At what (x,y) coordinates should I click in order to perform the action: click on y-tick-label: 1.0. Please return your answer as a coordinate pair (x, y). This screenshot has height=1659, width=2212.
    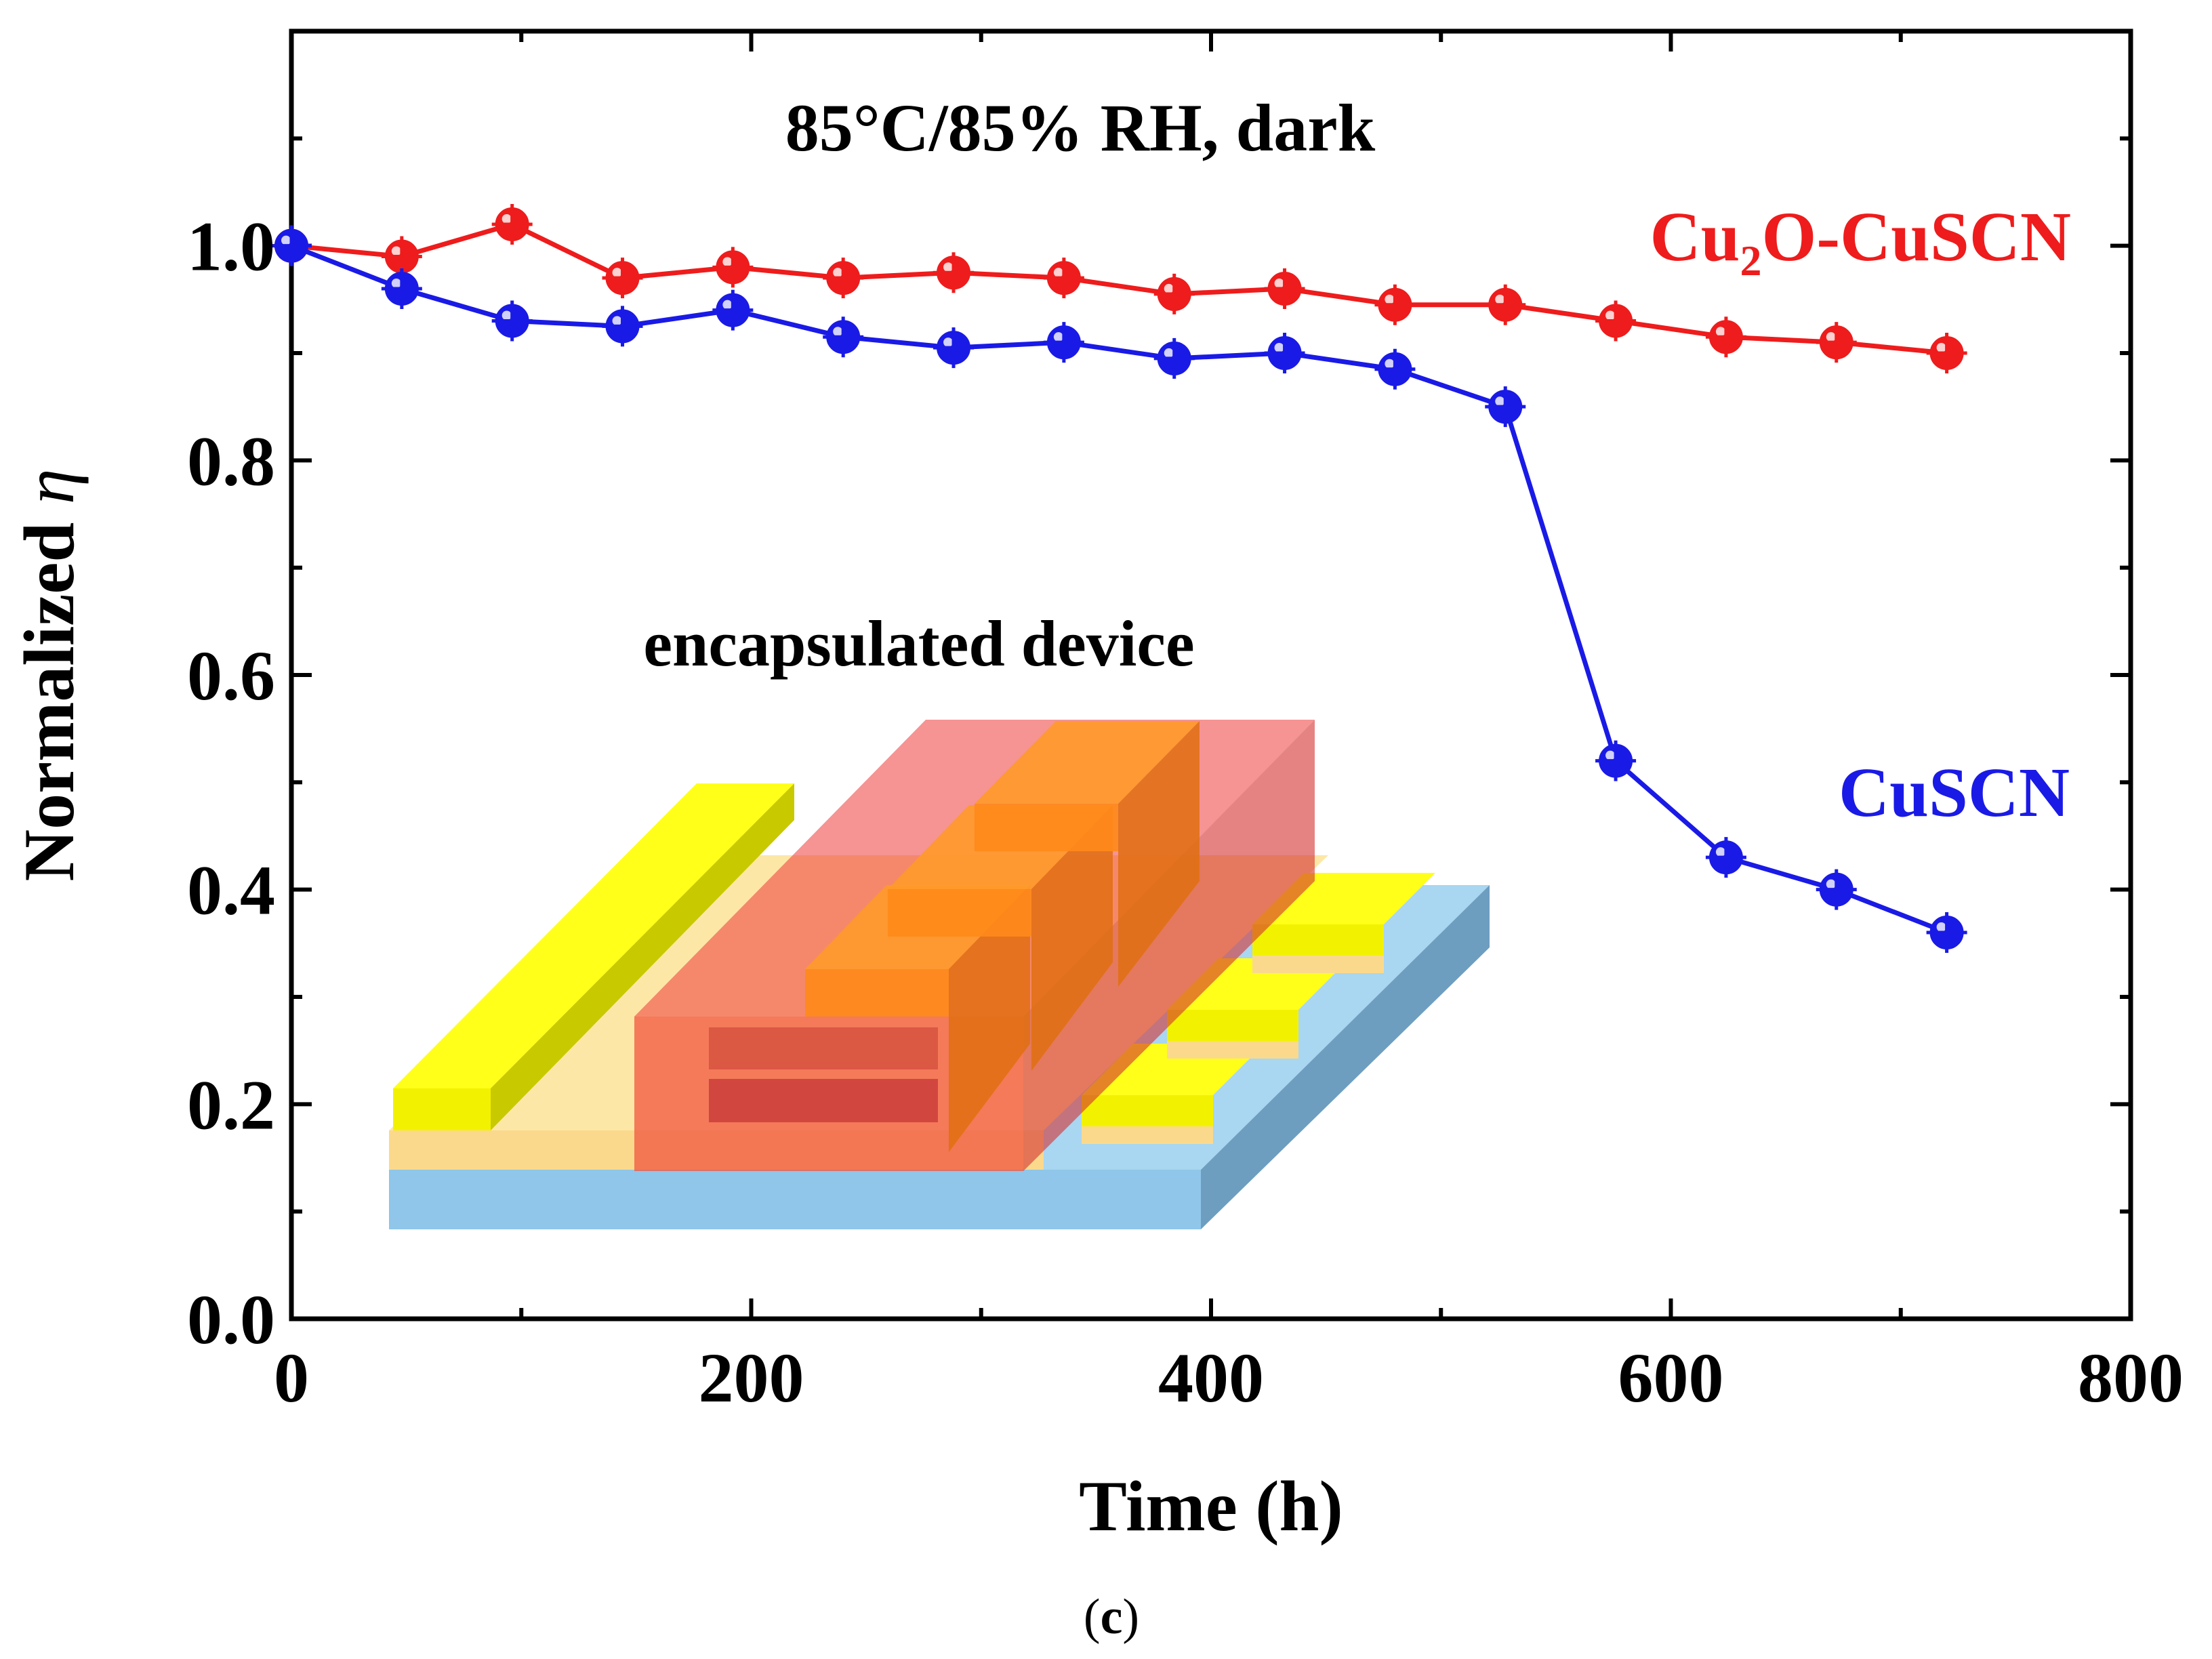
    Looking at the image, I should click on (231, 247).